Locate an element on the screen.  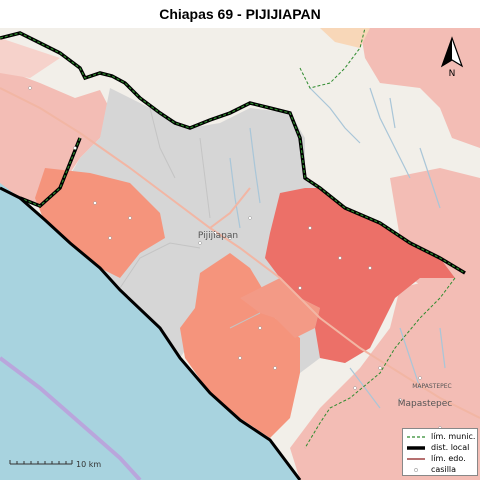
legend-item-district: dist. local is located at coordinates (438, 447).